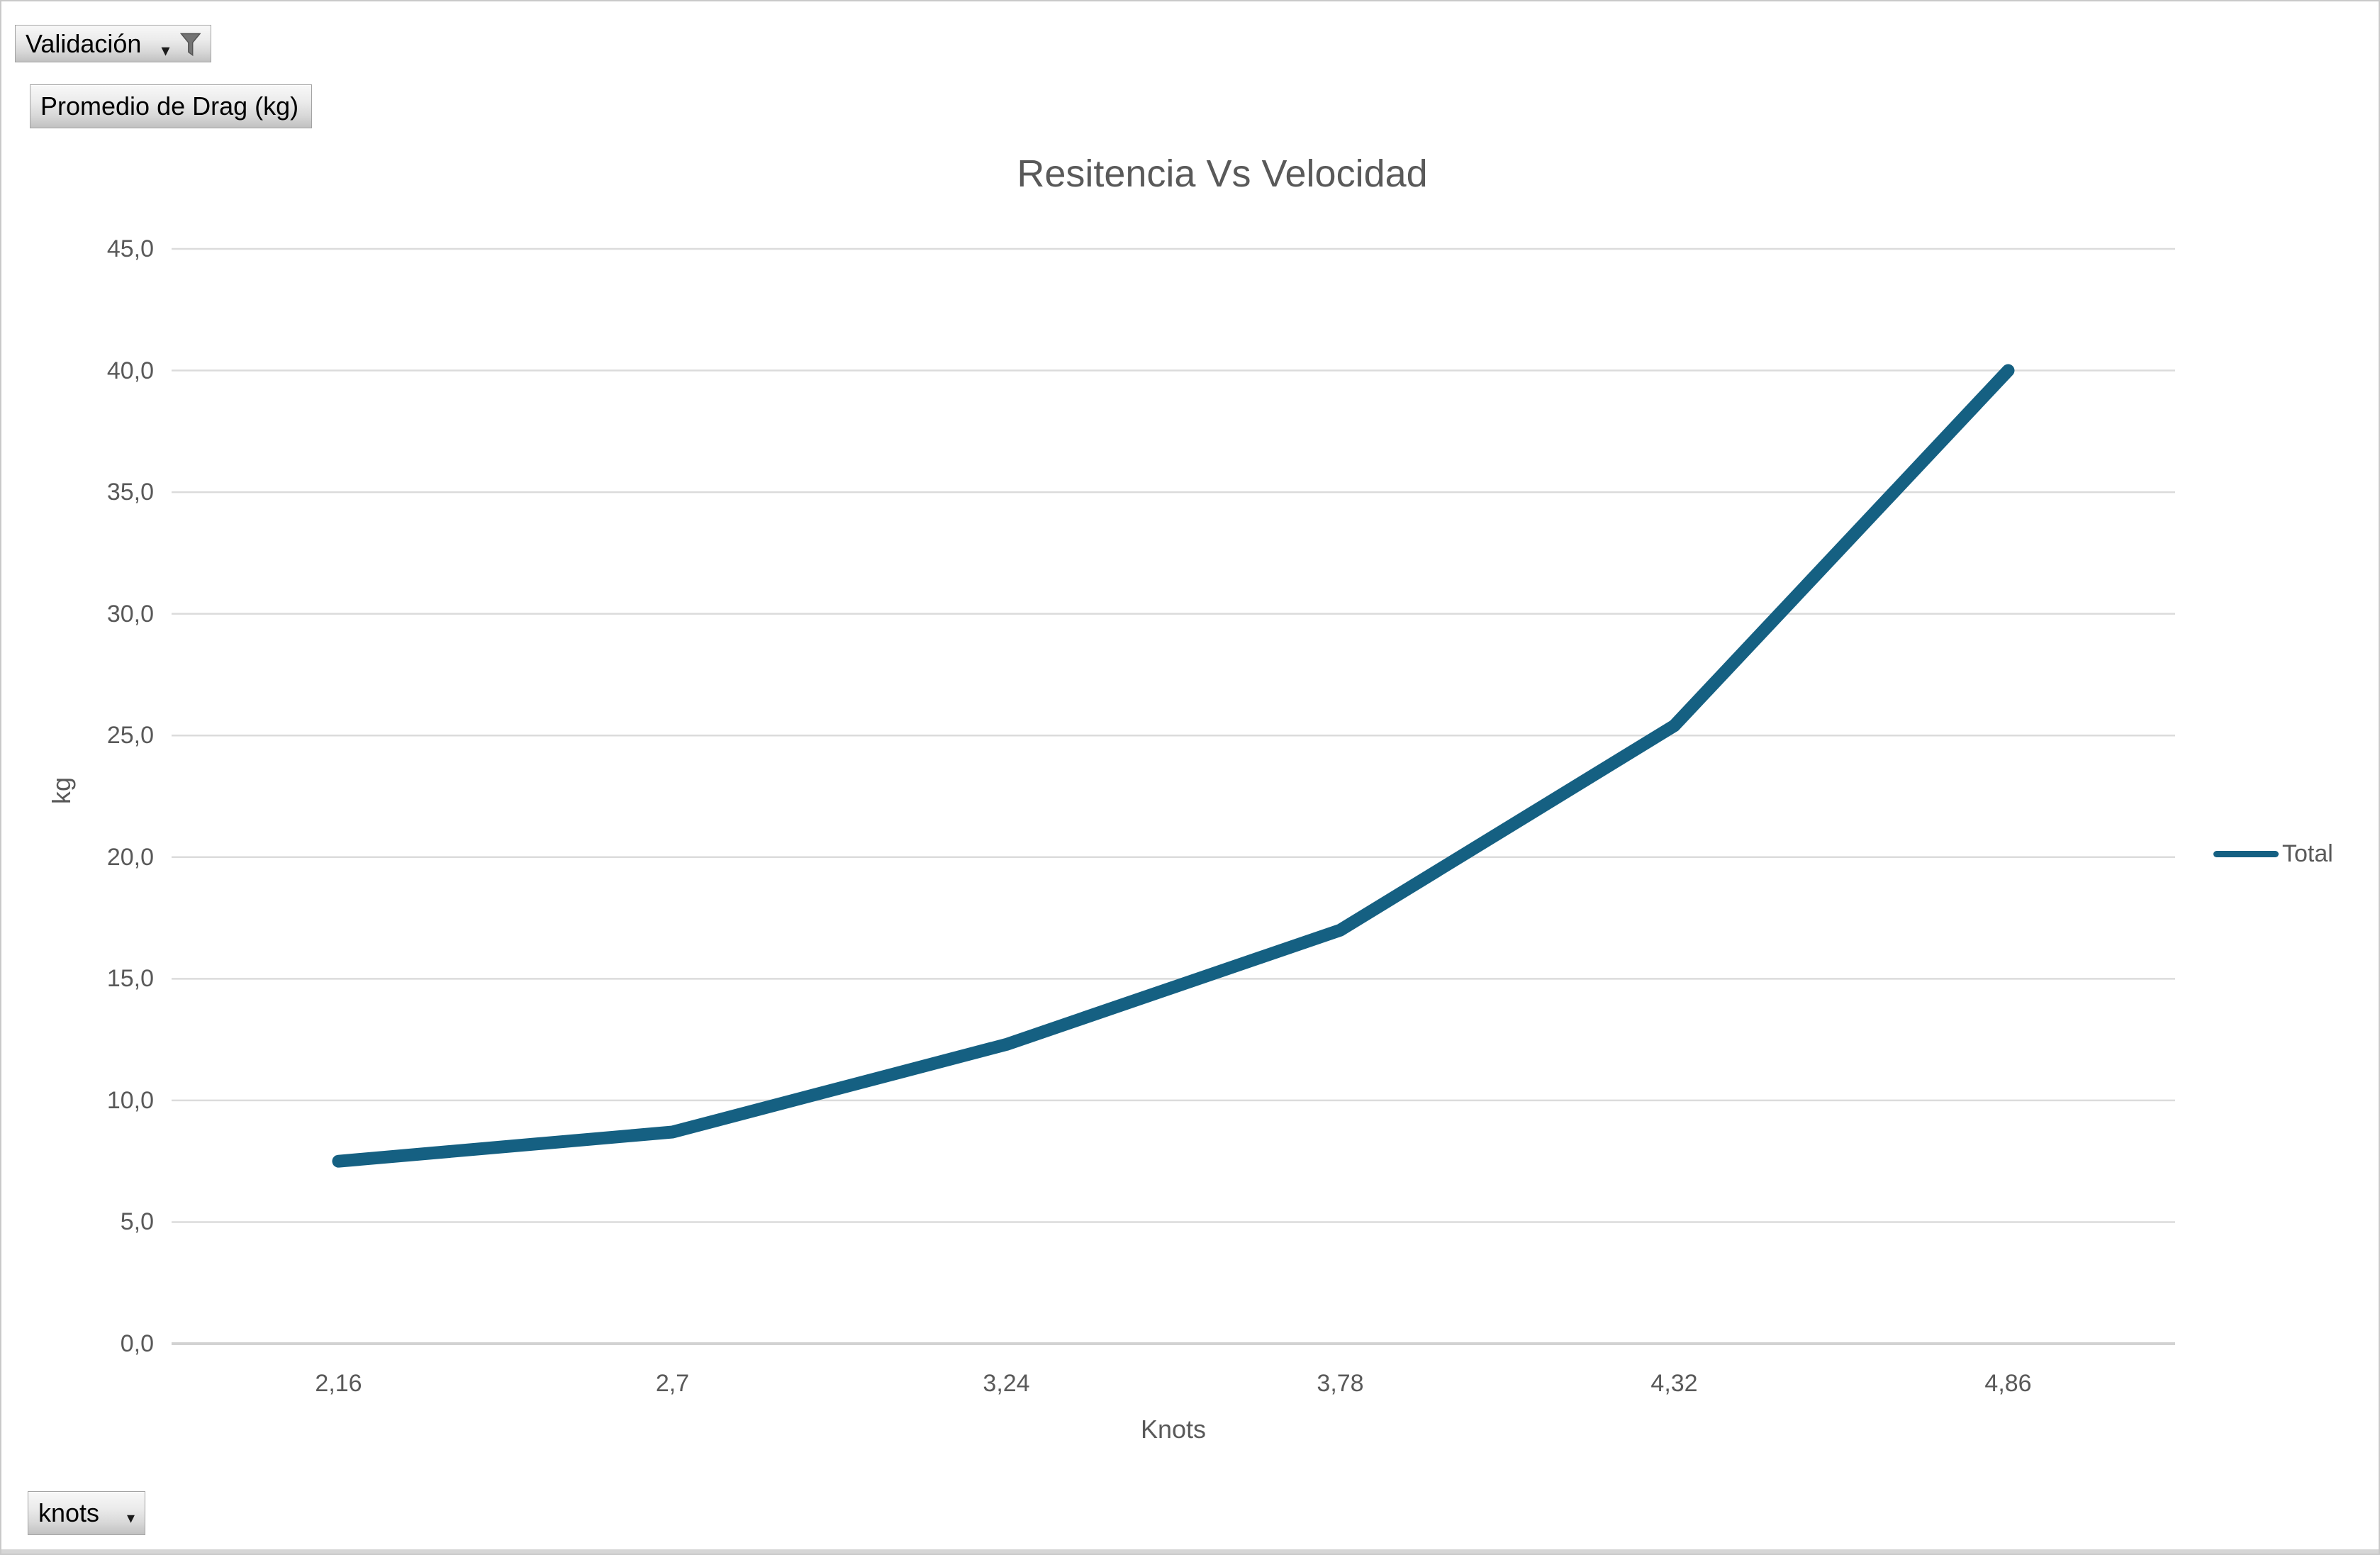 This screenshot has height=1555, width=2380. What do you see at coordinates (130, 370) in the screenshot?
I see `y-tick-label: 40,0` at bounding box center [130, 370].